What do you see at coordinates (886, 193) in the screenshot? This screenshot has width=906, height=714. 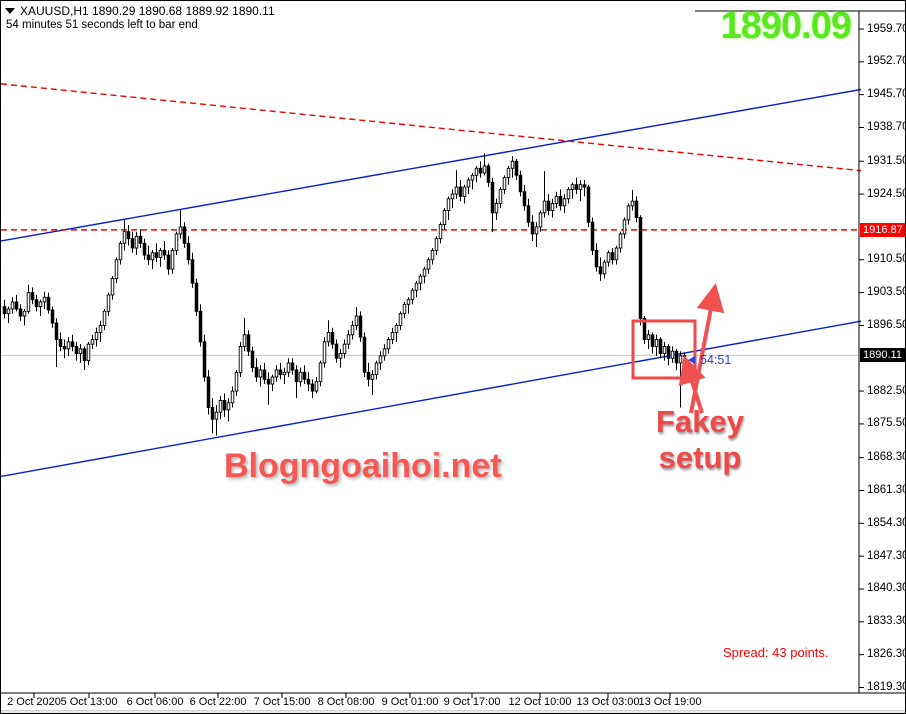 I see `price-tick-label: 1924.50` at bounding box center [886, 193].